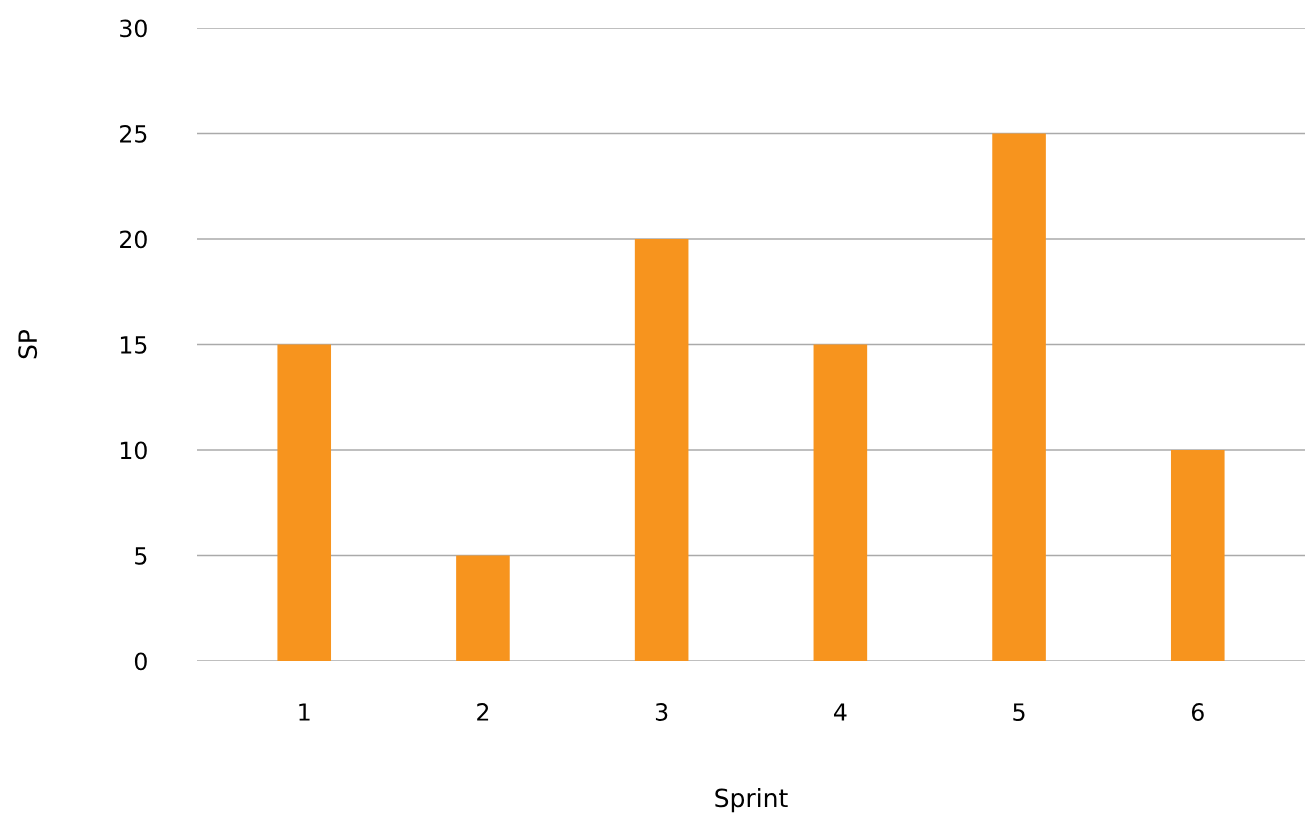  Describe the element at coordinates (133, 239) in the screenshot. I see `y-tick-label: 20` at that location.